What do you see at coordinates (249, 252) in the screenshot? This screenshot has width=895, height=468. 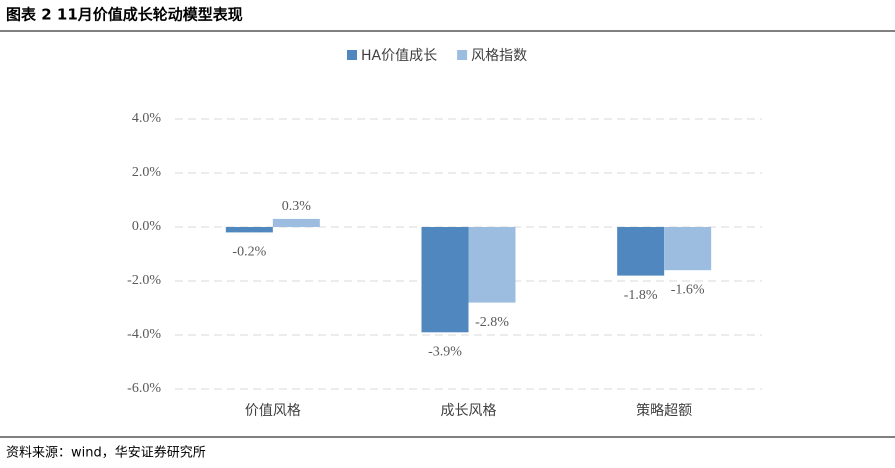 I see `value-label: -0.2%` at bounding box center [249, 252].